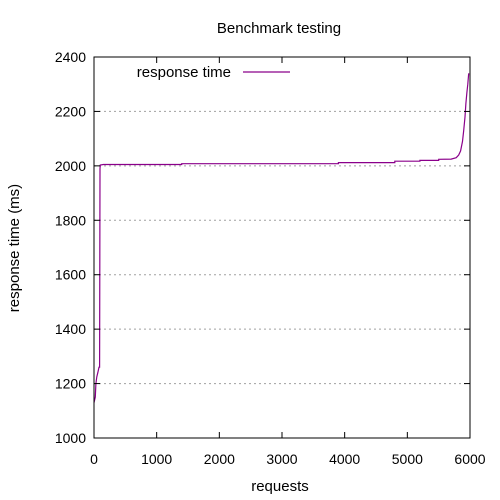 The image size is (500, 500). I want to click on x-axis-title: requests, so click(280, 486).